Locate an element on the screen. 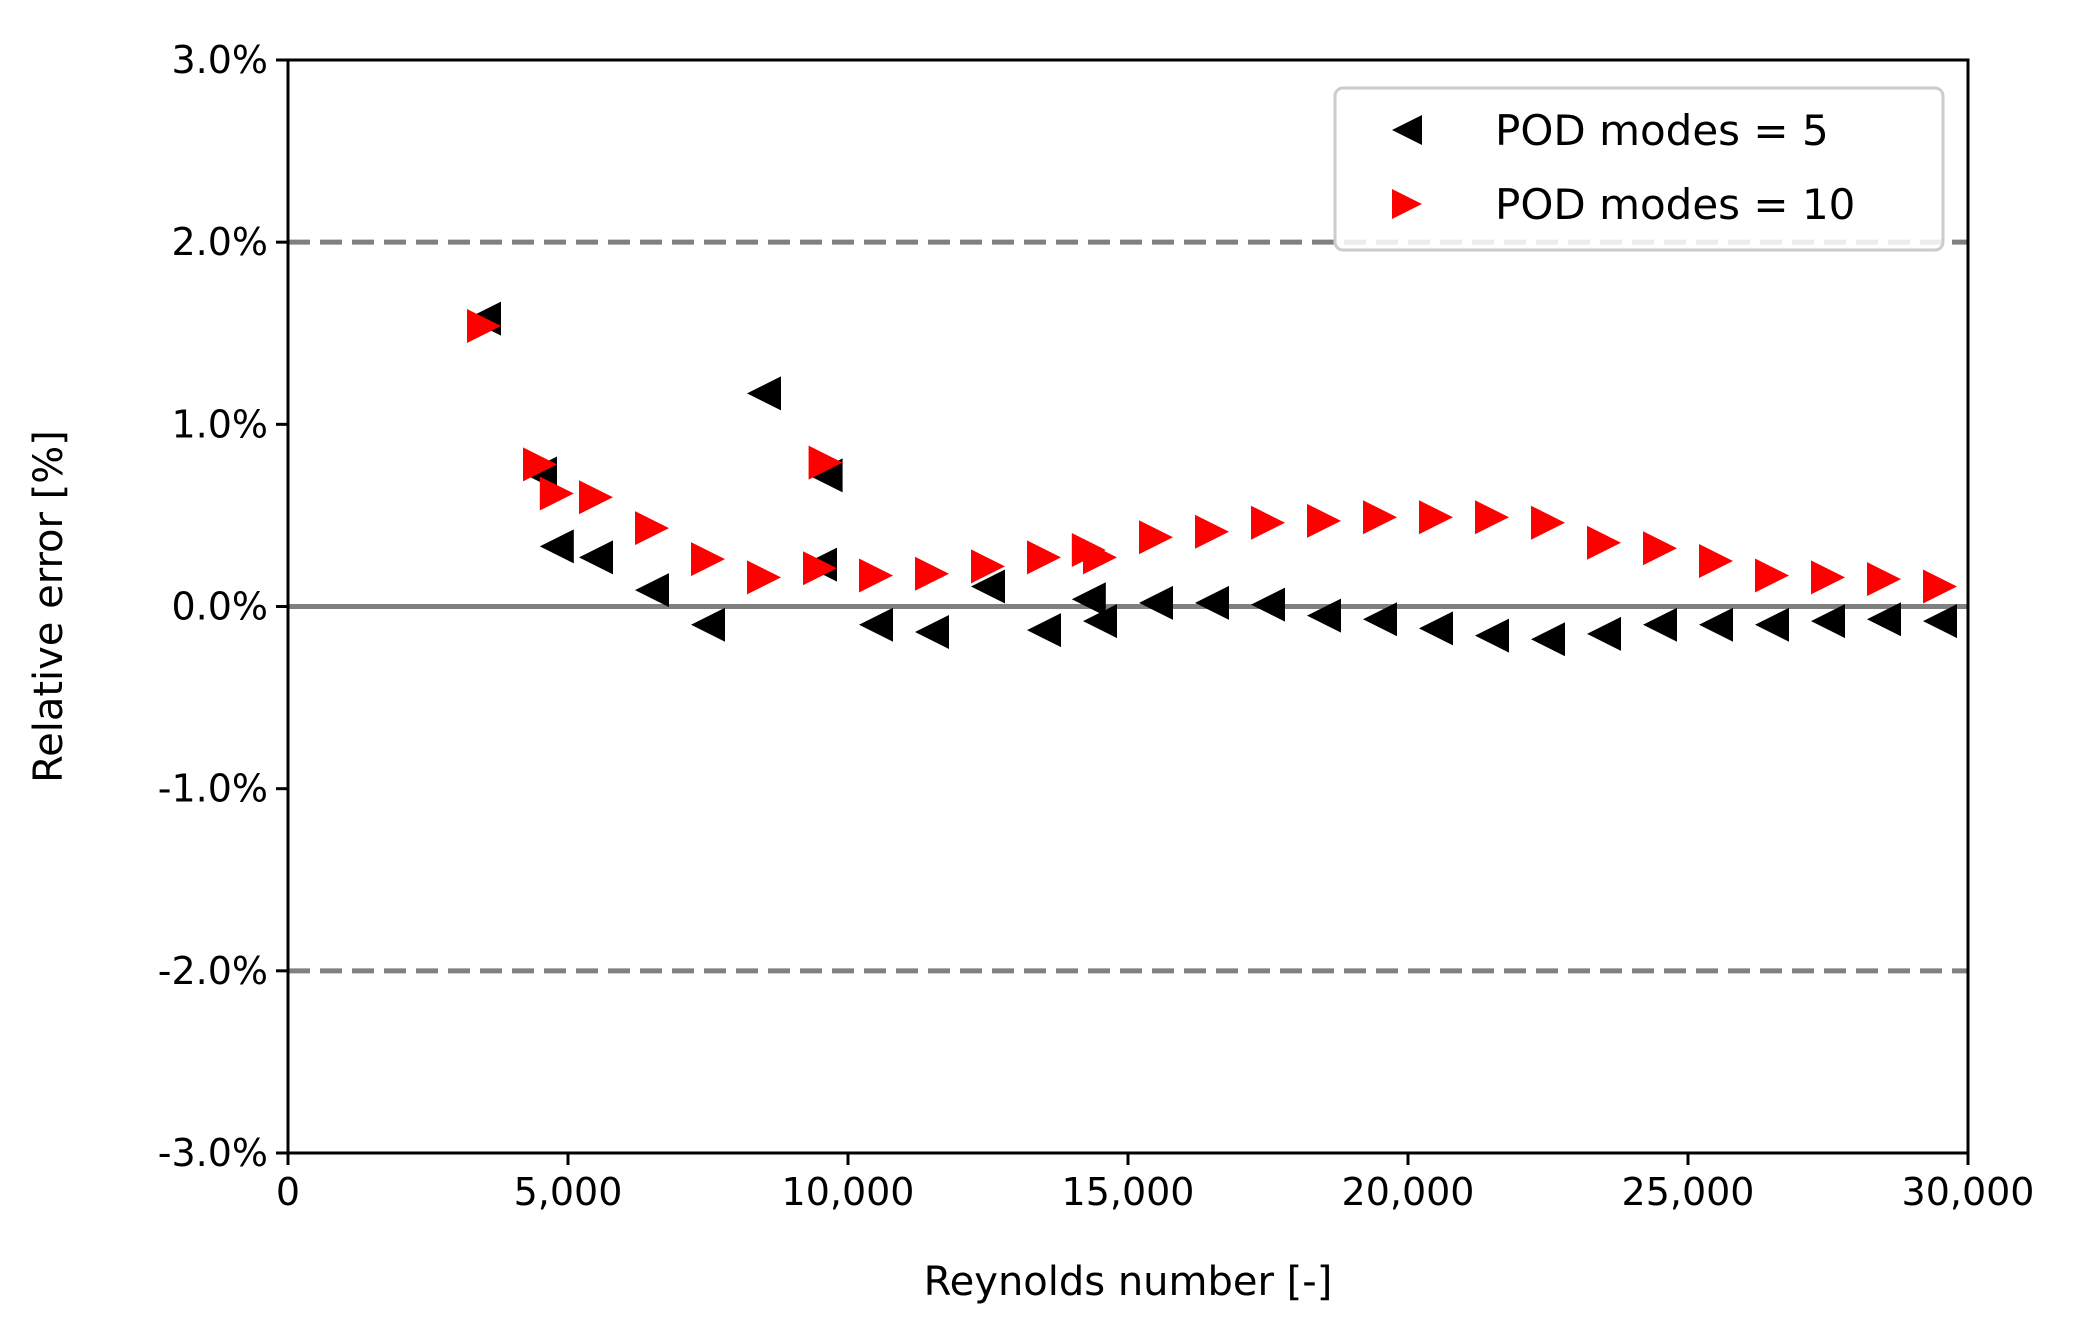 This screenshot has height=1337, width=2073. legend-box is located at coordinates (1639, 169).